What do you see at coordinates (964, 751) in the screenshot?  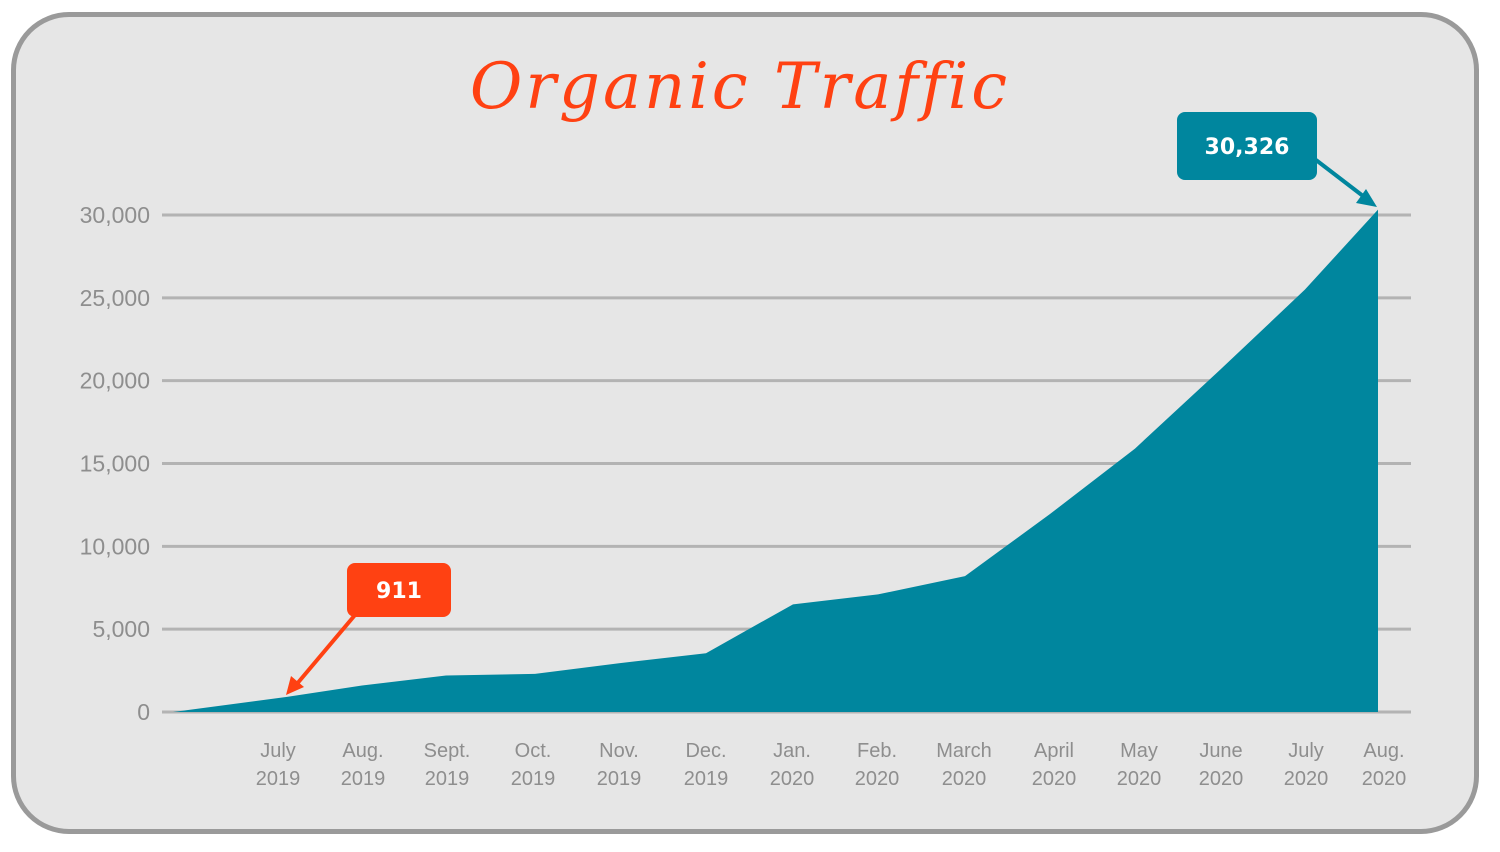 I see `svg-text: March` at bounding box center [964, 751].